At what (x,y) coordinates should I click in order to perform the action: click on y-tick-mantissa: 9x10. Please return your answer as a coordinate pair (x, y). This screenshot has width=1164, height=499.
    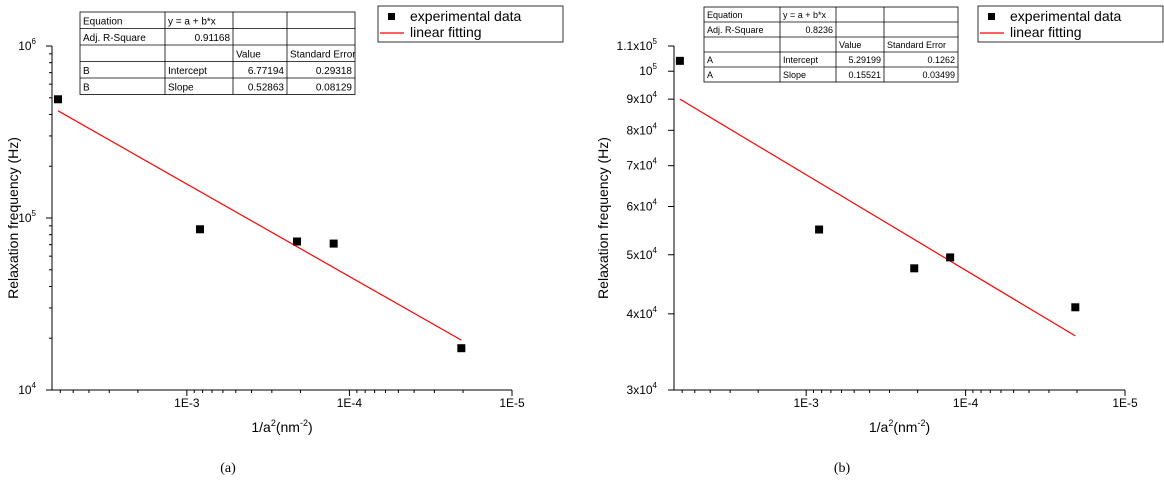
    Looking at the image, I should click on (640, 99).